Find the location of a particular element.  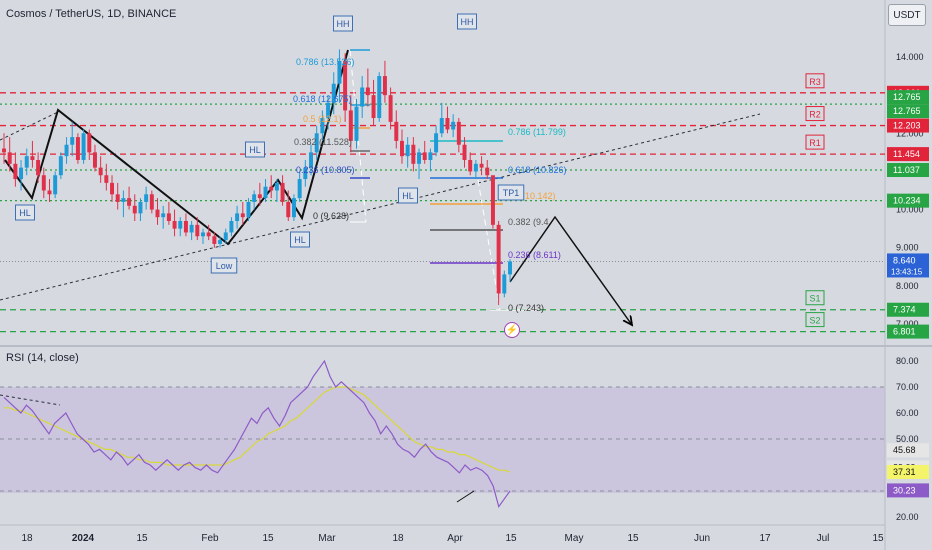

rsi-ma-line is located at coordinates (257, 429).